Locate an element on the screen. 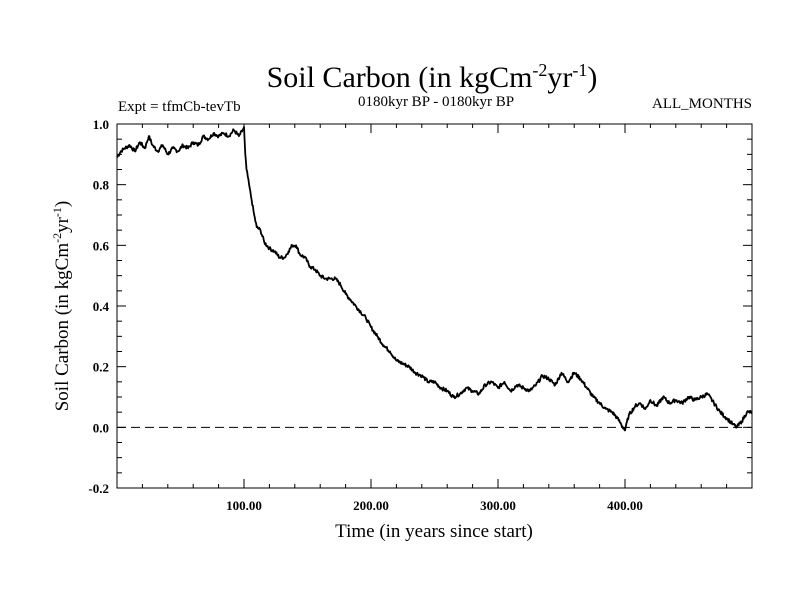  subtitle-experiment: Expt = tfmCb-tevTb is located at coordinates (179, 107).